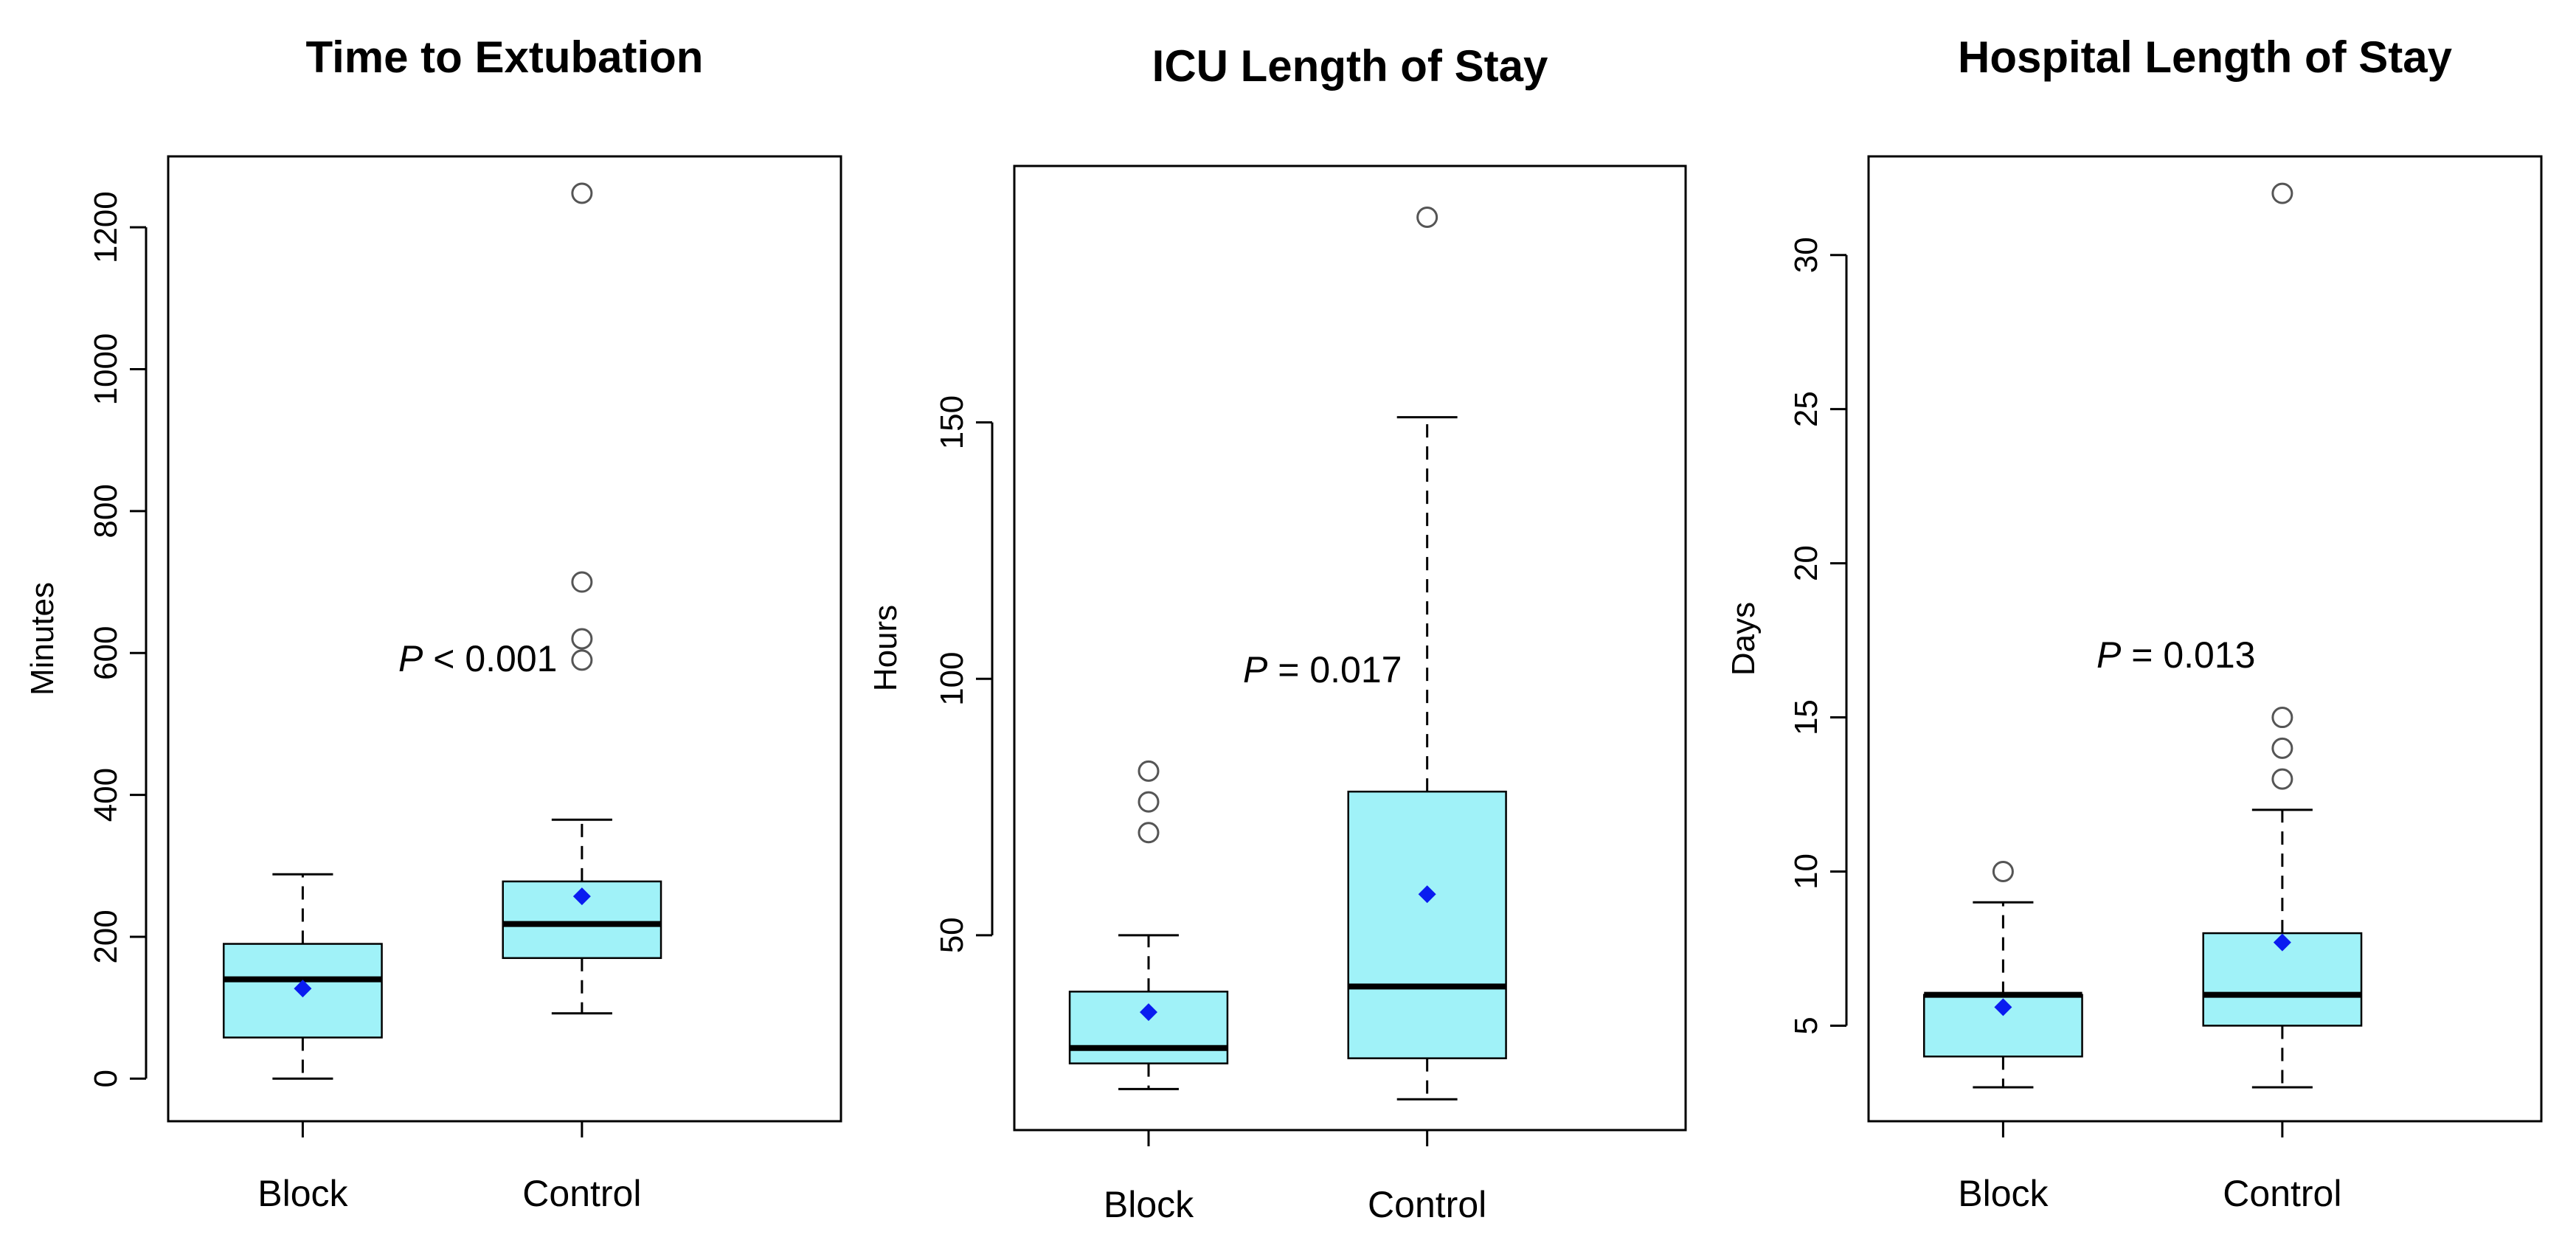 This screenshot has height=1254, width=2576. Describe the element at coordinates (952, 935) in the screenshot. I see `y-tick-label: 50` at that location.